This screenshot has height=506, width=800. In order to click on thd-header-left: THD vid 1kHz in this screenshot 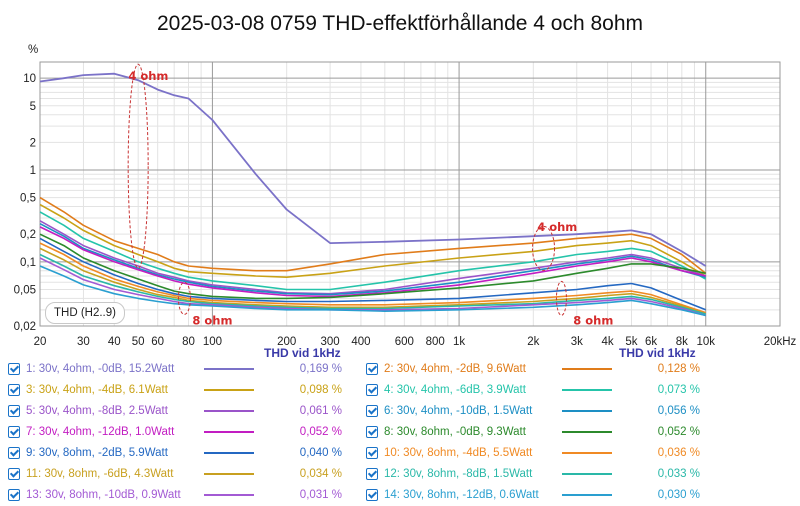, I will do `click(302, 353)`.